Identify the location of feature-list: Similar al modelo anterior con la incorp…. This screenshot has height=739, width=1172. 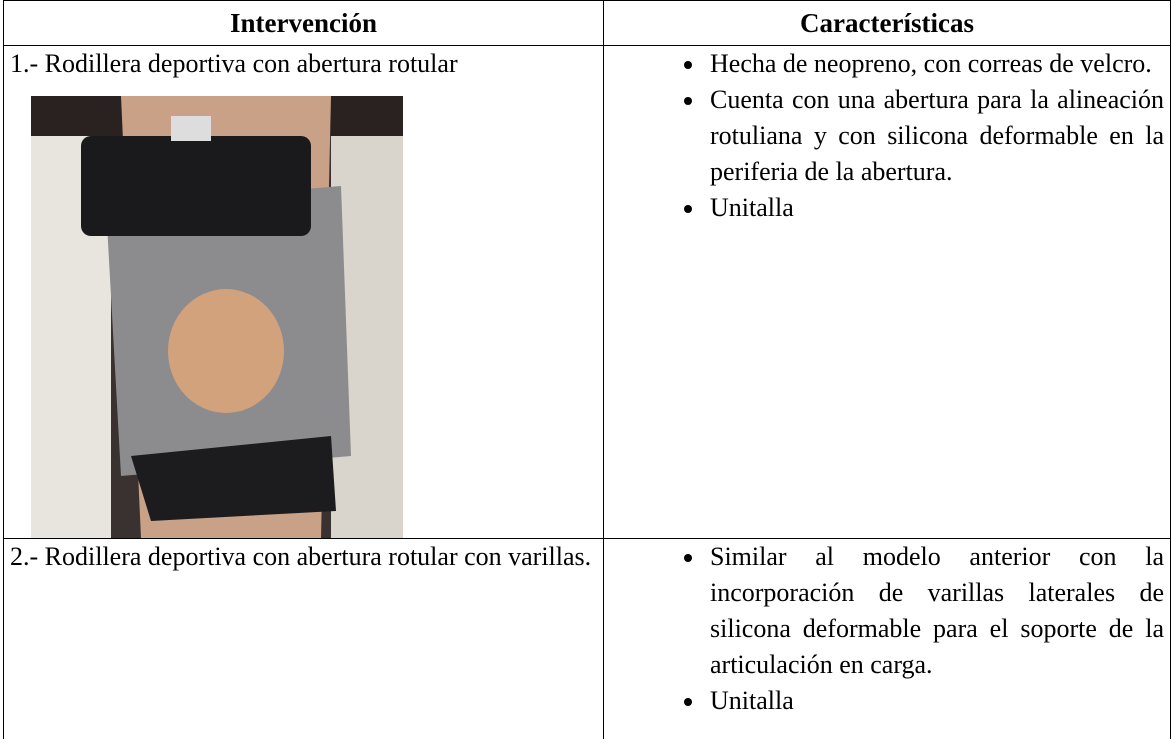
(887, 629).